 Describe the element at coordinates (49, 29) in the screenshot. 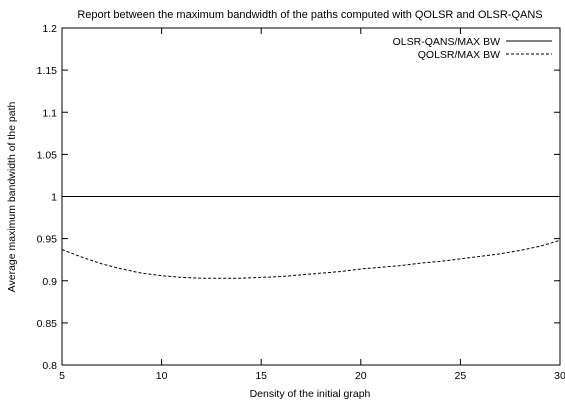

I see `y-tick-label: 1.2` at that location.